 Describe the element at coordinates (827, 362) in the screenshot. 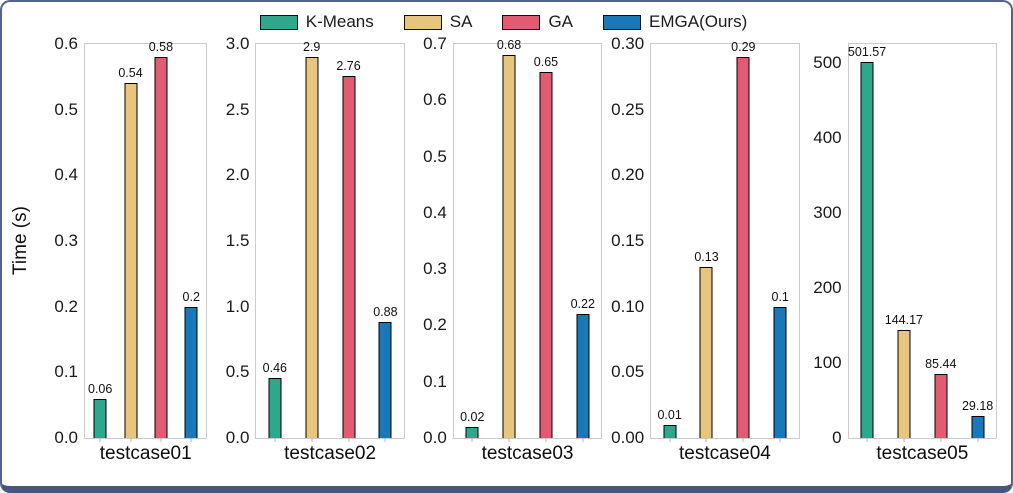

I see `y-tick-label: 100` at that location.